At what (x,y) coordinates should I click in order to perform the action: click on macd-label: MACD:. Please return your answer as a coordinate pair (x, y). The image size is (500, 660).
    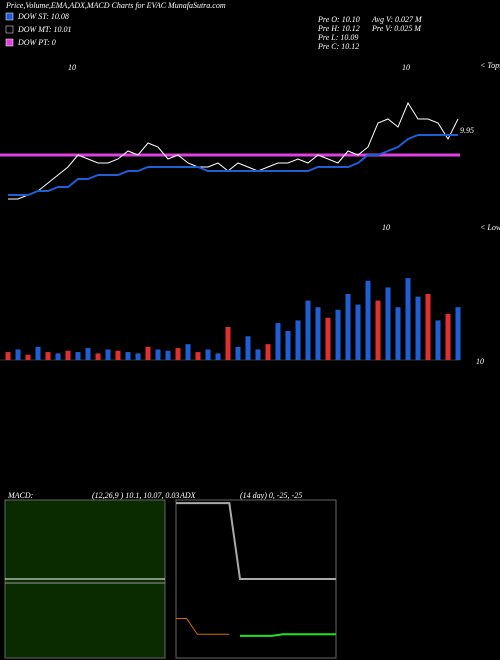
    Looking at the image, I should click on (20, 495).